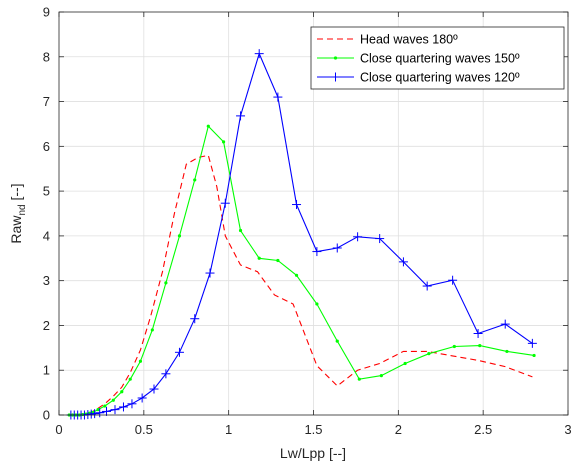 Image resolution: width=573 pixels, height=470 pixels. I want to click on y-tick-label: 0, so click(46, 415).